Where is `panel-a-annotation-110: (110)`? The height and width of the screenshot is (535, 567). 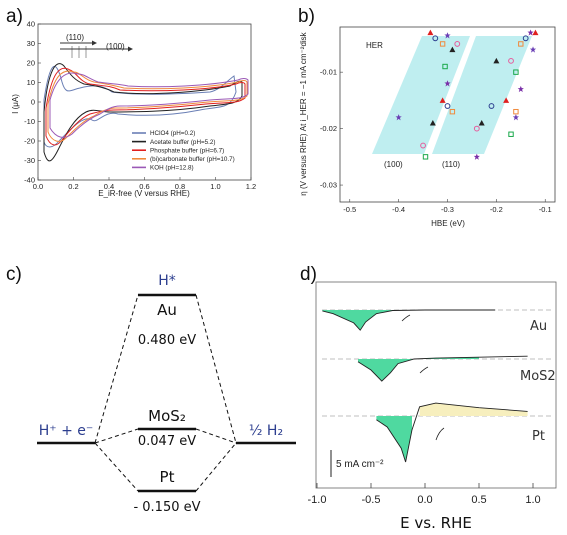
panel-a-annotation-110: (110) is located at coordinates (75, 37).